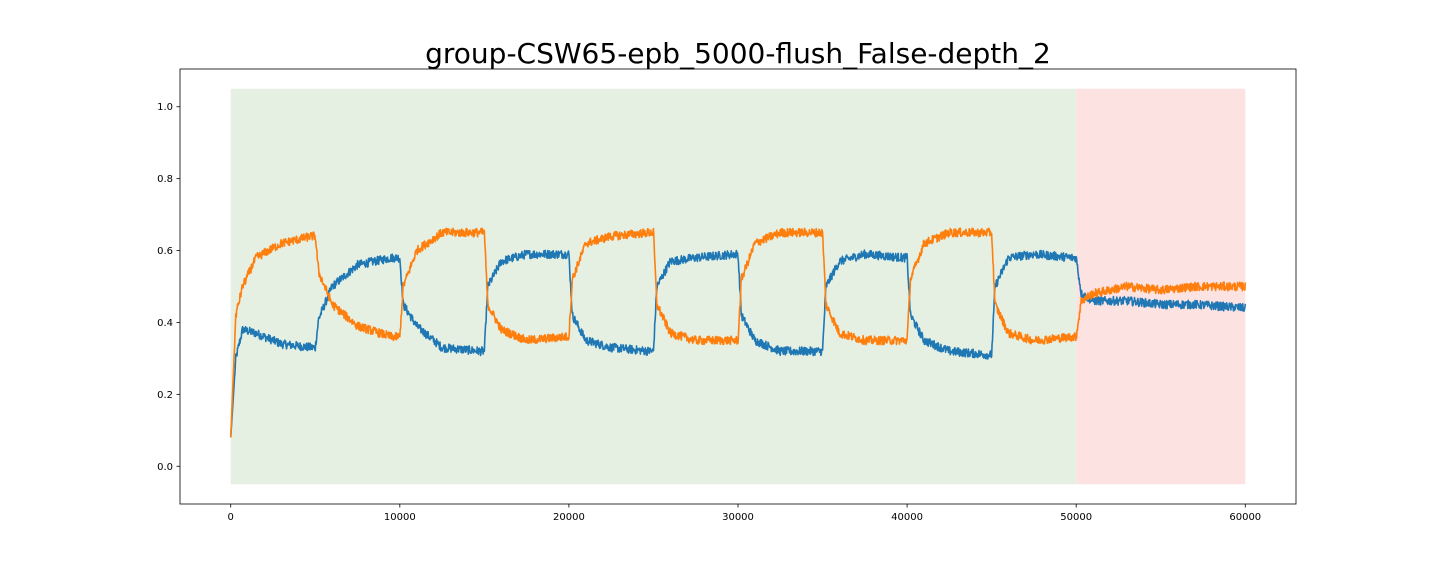 This screenshot has height=576, width=1440. I want to click on y-tick-label: 0.6, so click(165, 251).